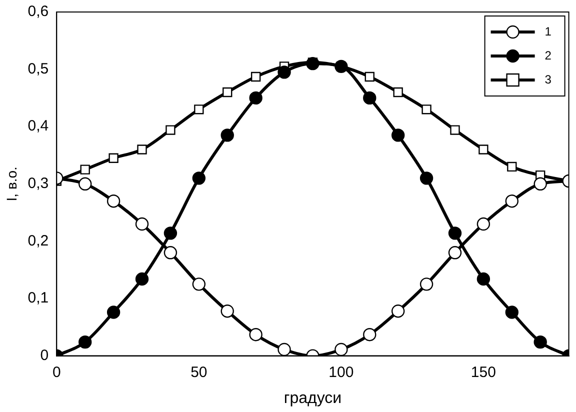 This screenshot has height=412, width=576. I want to click on x-axis-title: градуси, so click(313, 398).